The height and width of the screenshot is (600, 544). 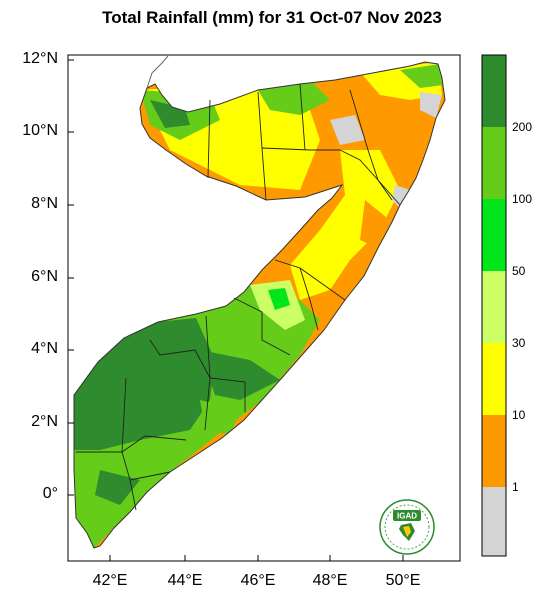 I want to click on colorbar-label: 50, so click(x=519, y=271).